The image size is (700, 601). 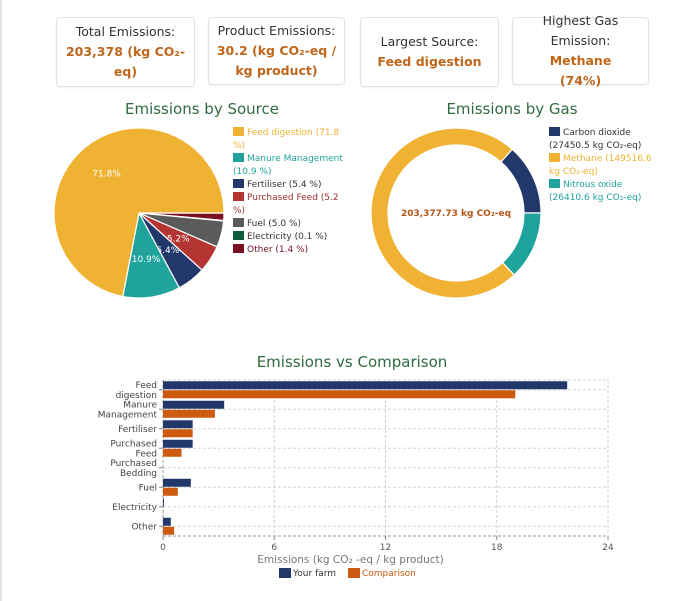 I want to click on bar-comparison-feed-digestion, so click(x=339, y=394).